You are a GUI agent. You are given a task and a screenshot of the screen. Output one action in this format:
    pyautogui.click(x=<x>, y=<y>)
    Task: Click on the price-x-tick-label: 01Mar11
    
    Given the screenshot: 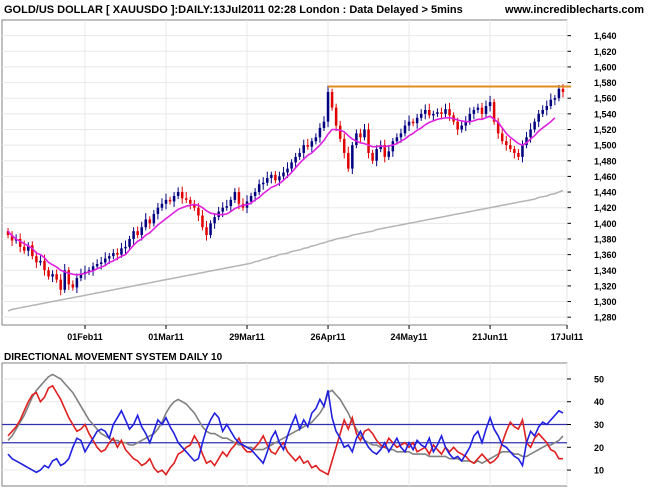 What is the action you would take?
    pyautogui.click(x=166, y=337)
    